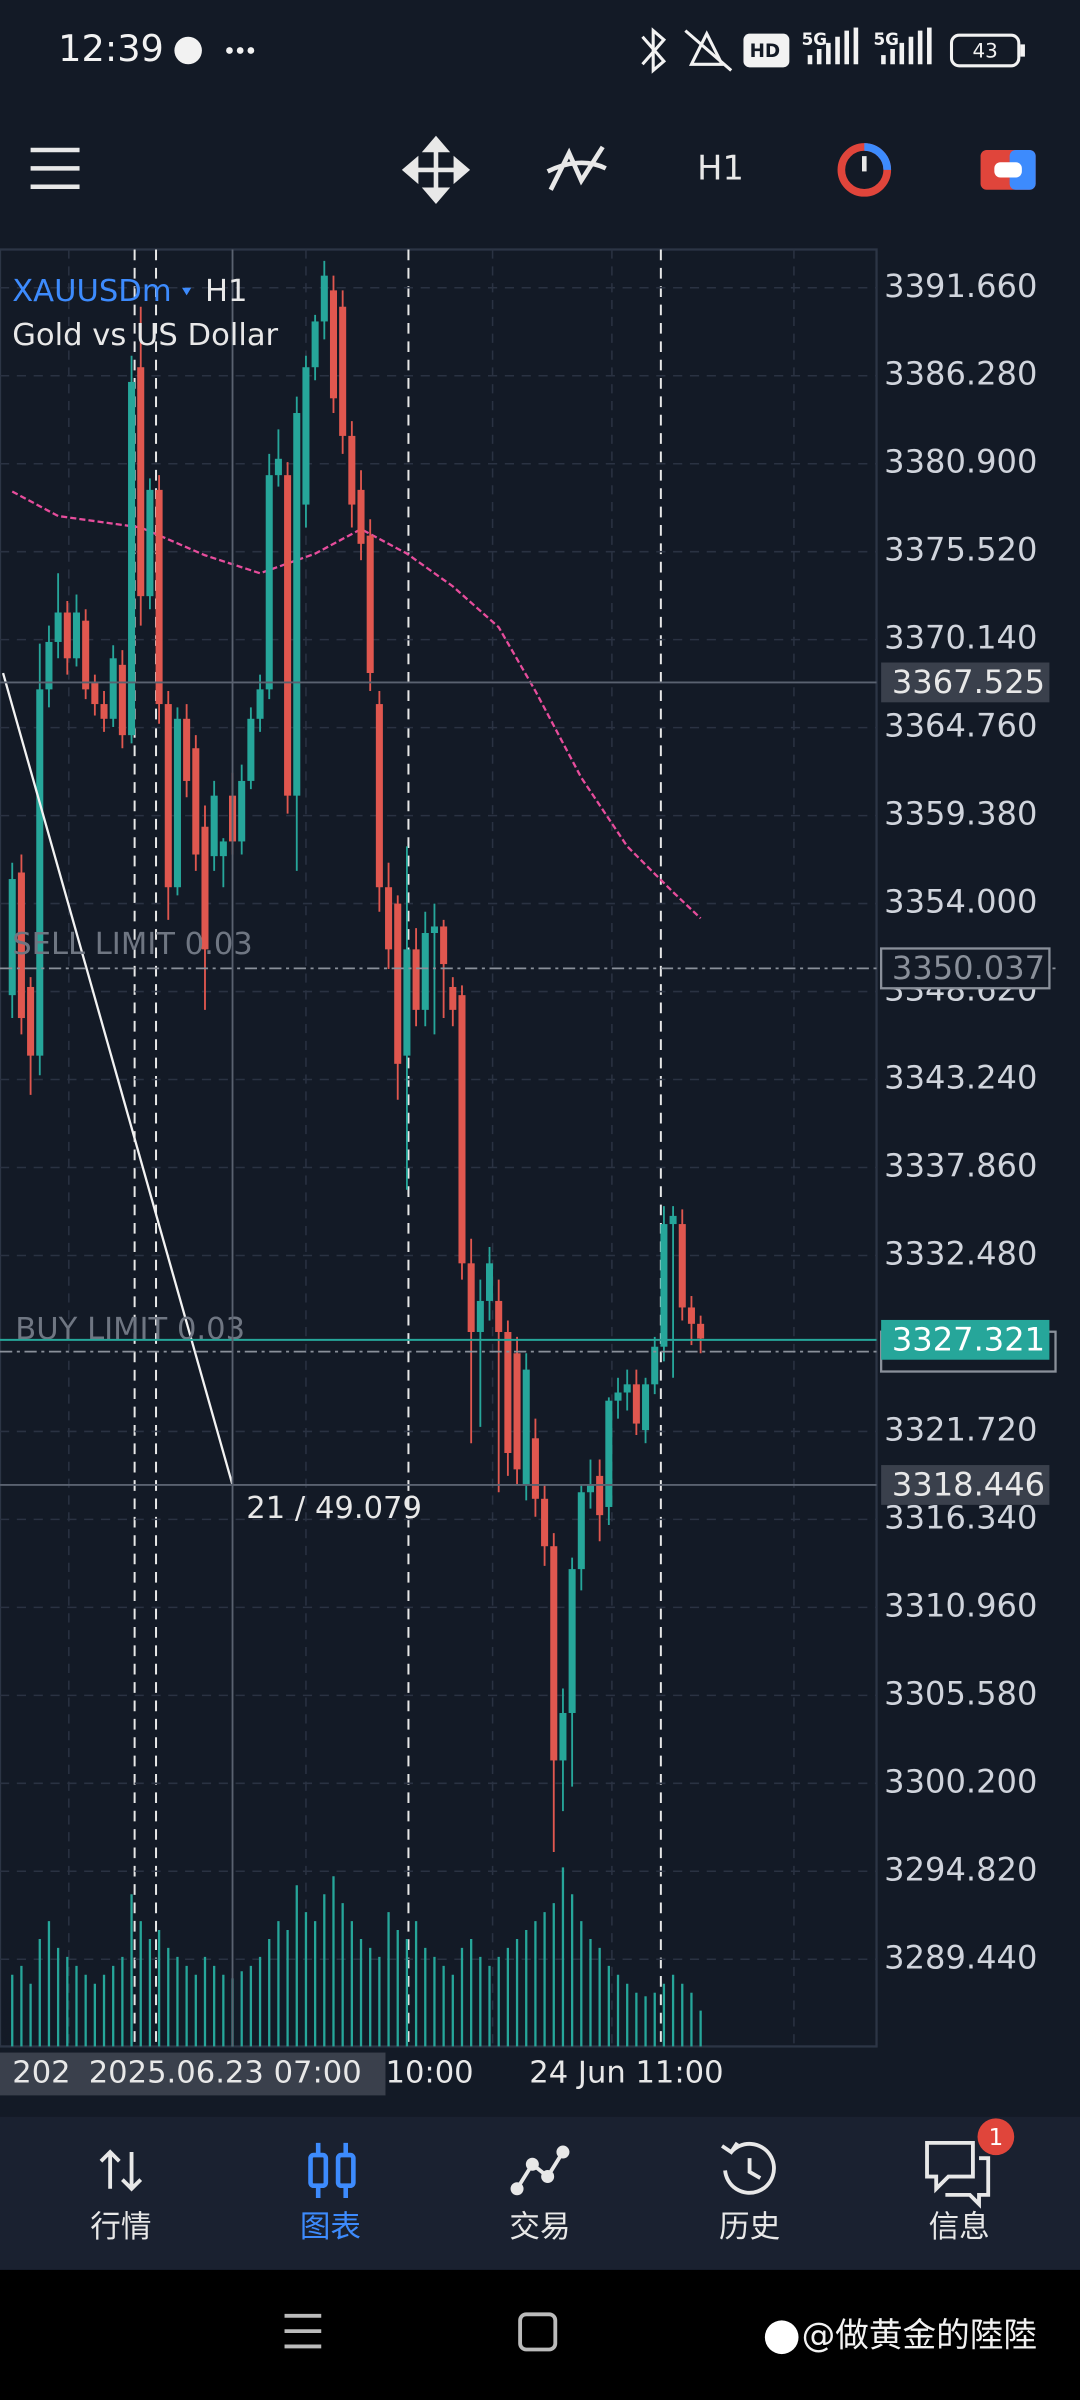  I want to click on price-line-tag, so click(965, 682).